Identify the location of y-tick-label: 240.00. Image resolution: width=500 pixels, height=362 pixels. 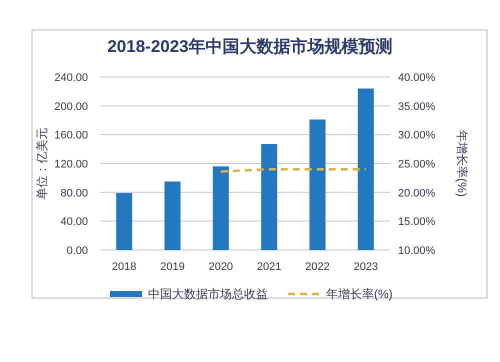
(71, 78).